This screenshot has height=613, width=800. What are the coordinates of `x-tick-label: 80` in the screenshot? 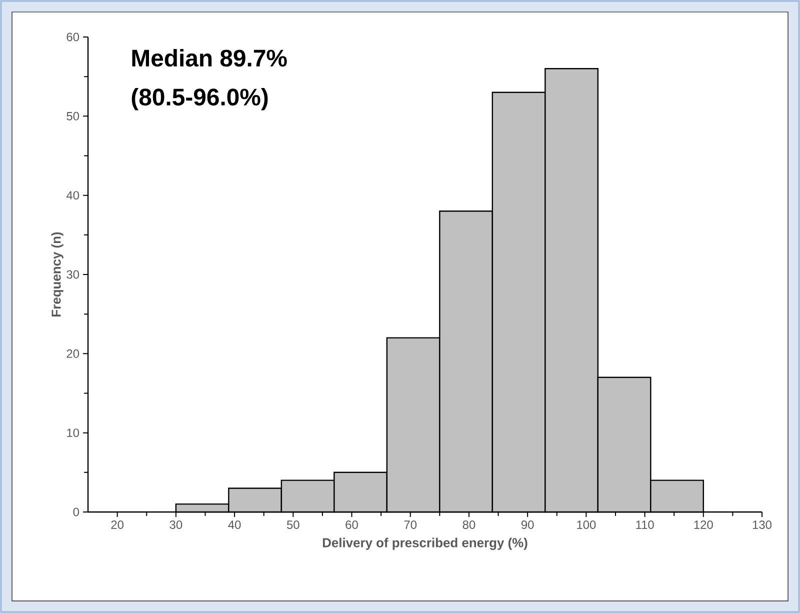 It's located at (469, 524).